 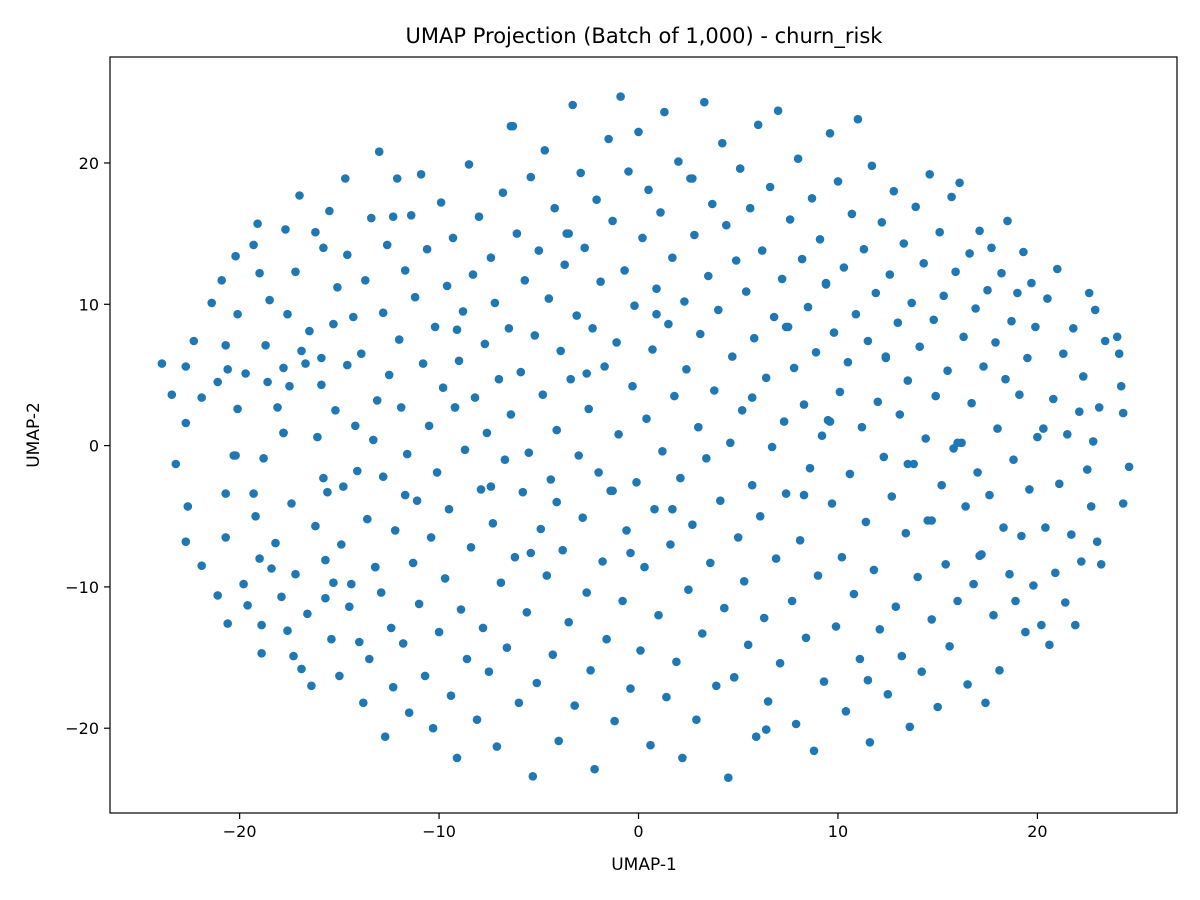 I want to click on y-axis-ticks: −20 −10 0 10 20, so click(x=87, y=446).